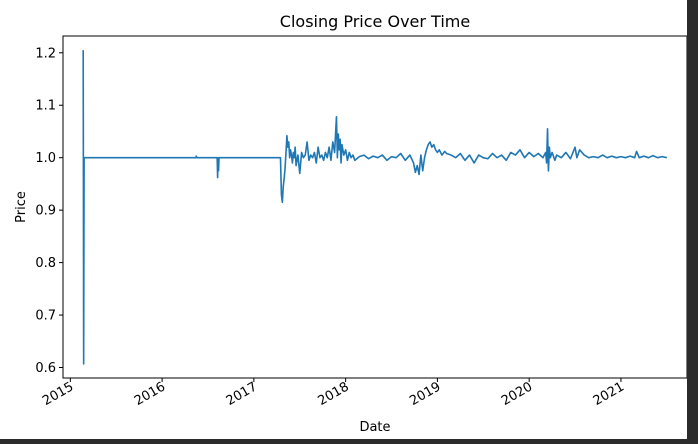 The image size is (698, 444). What do you see at coordinates (45, 263) in the screenshot?
I see `y-tick-label: 0.8` at bounding box center [45, 263].